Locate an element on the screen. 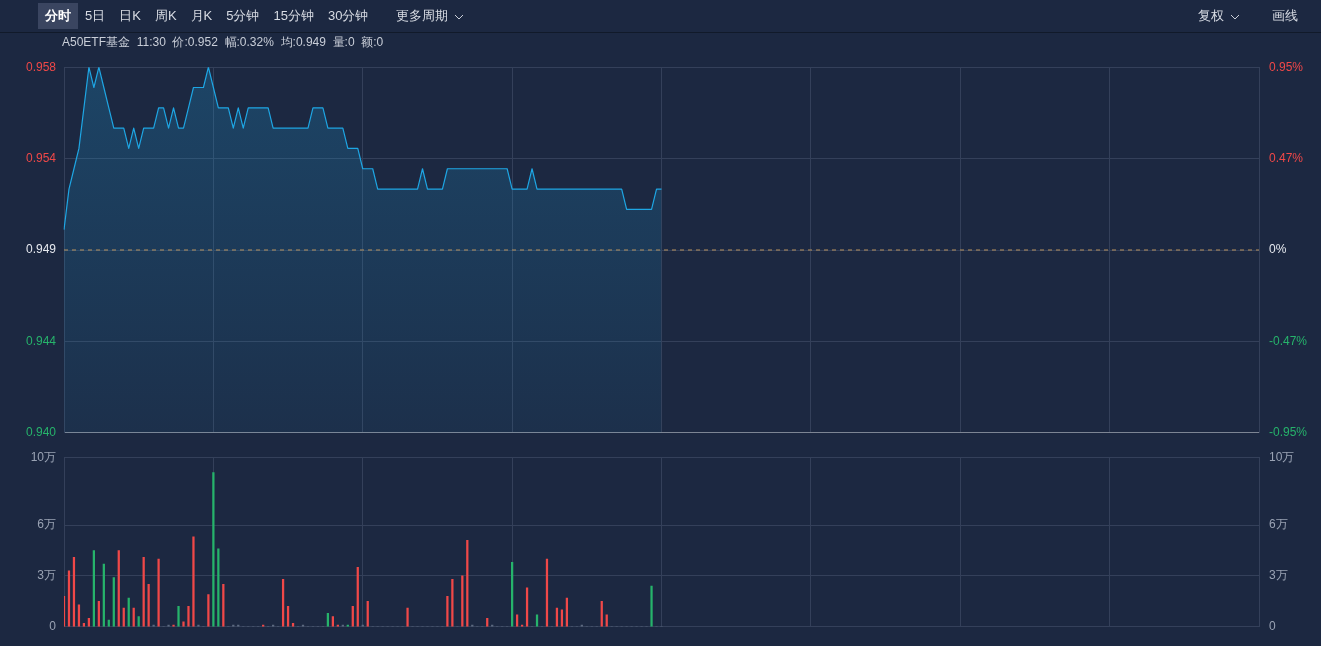 This screenshot has width=1321, height=646. y2-tick-label: 0 is located at coordinates (1272, 626).